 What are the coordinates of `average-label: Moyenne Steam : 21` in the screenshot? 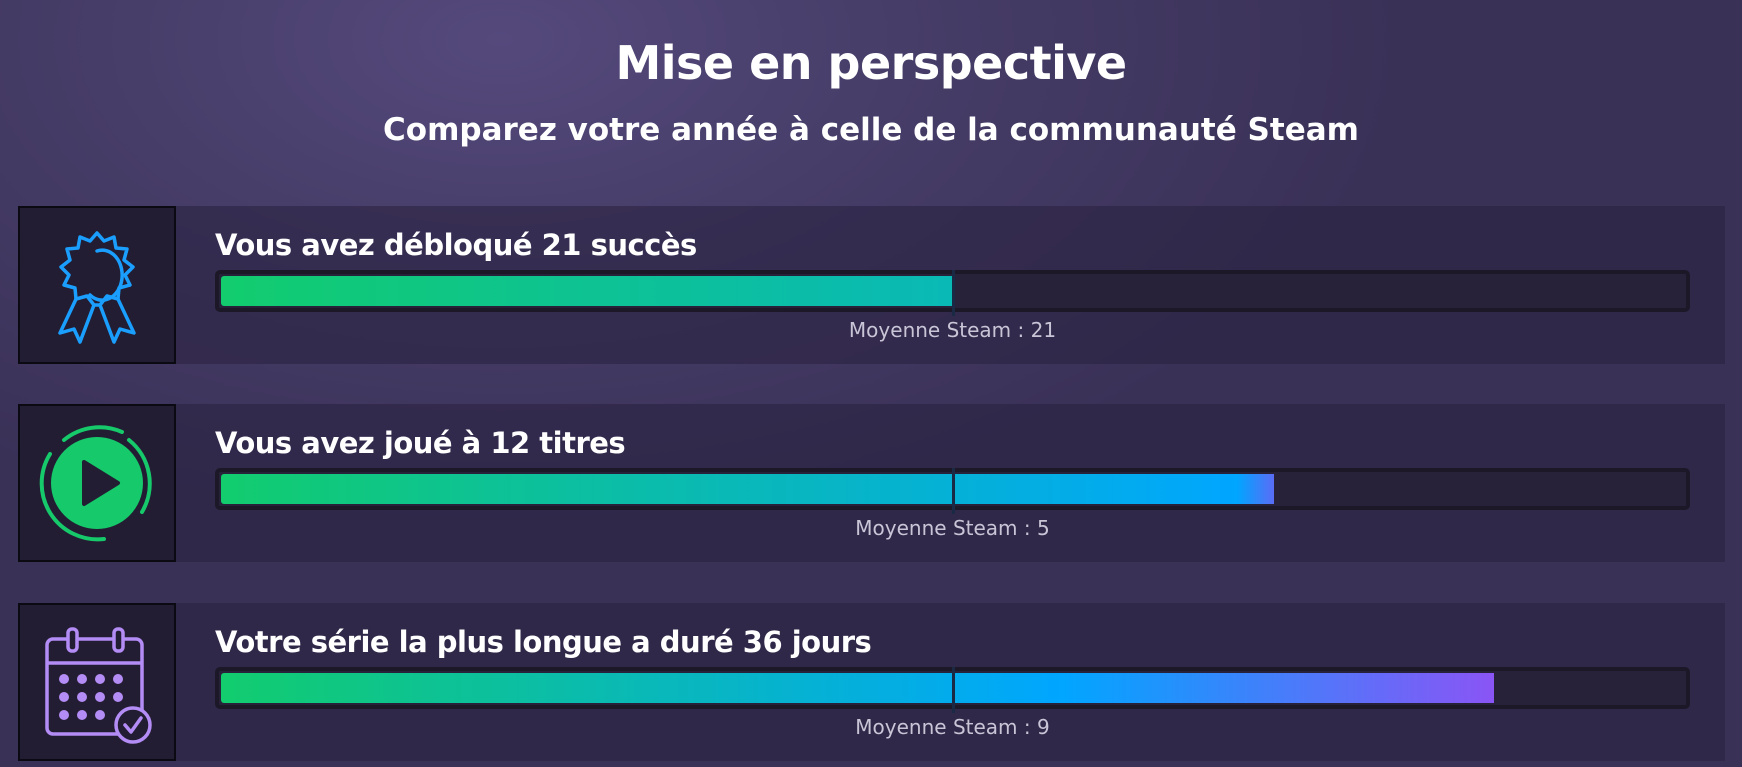 It's located at (952, 330).